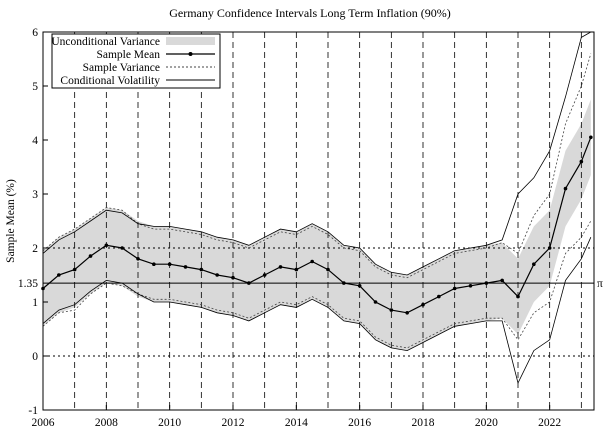 The width and height of the screenshot is (609, 434). Describe the element at coordinates (105, 42) in the screenshot. I see `legend-entry-label: Unconditional Variance` at that location.